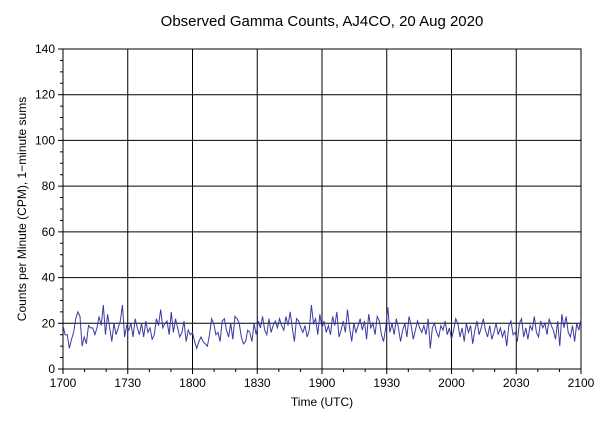 This screenshot has width=600, height=428. I want to click on x-tick-label: 1700, so click(63, 383).